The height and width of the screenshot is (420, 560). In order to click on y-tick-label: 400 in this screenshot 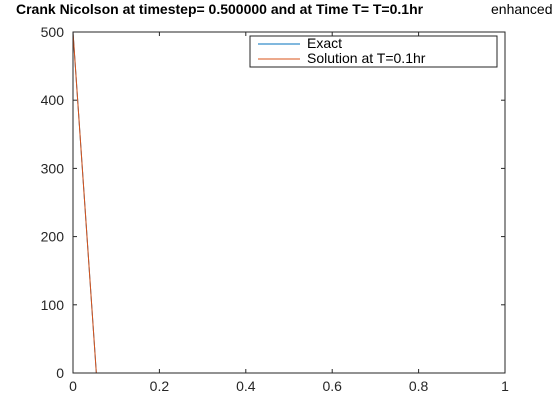, I will do `click(53, 100)`.